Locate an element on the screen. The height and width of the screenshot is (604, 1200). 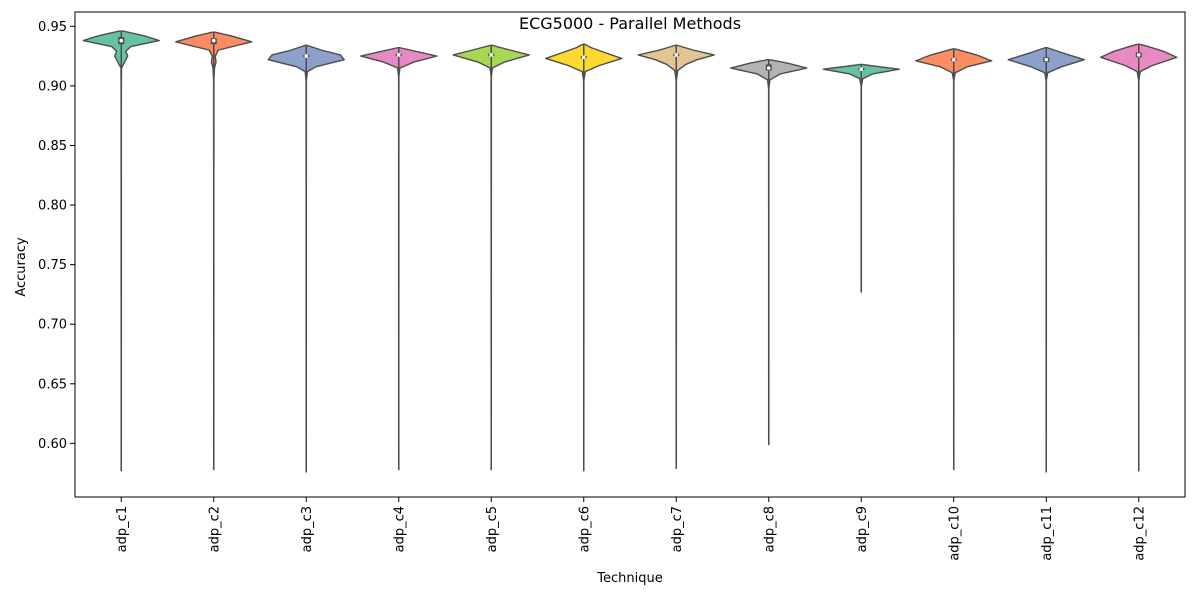
x-tick-label: adp_c6 is located at coordinates (584, 529).